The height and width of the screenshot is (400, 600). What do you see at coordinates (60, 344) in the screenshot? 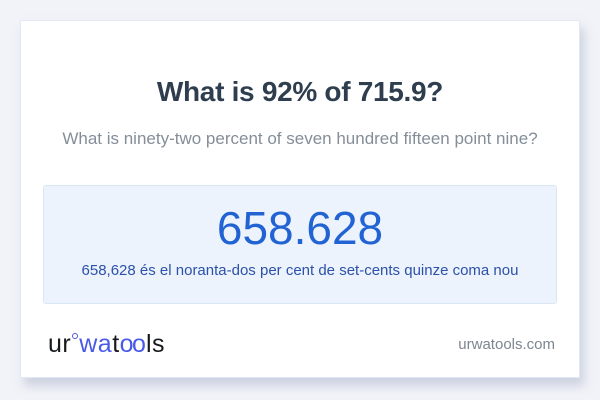
I see `logo-segment-ur: ur` at bounding box center [60, 344].